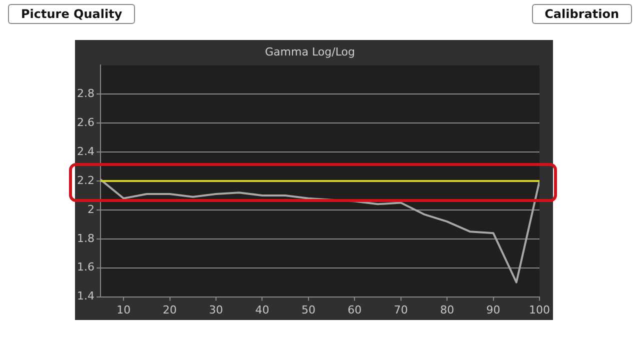  I want to click on x-tick-label: 30, so click(216, 309).